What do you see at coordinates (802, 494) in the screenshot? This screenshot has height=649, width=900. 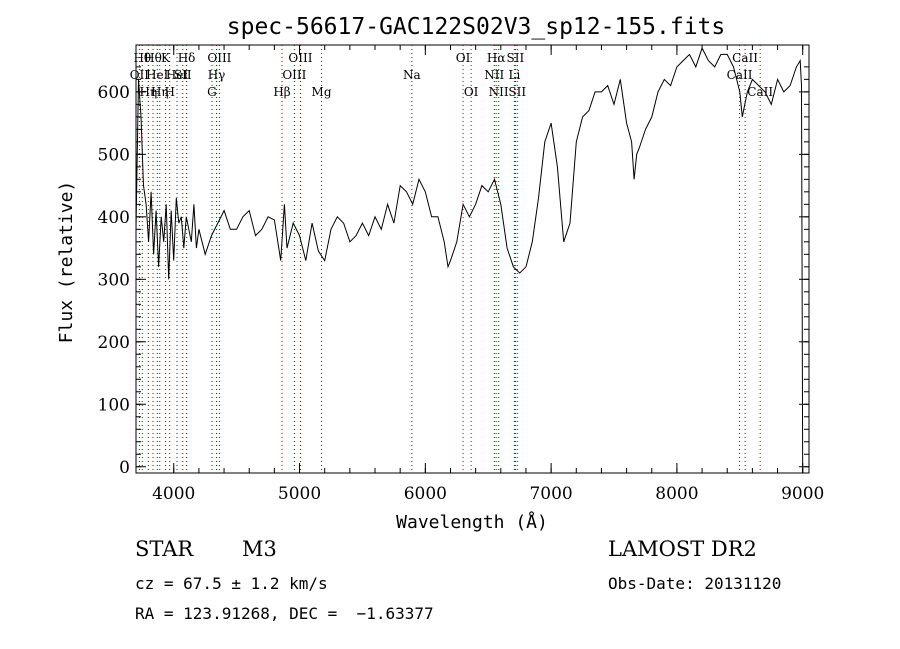 I see `x-tick-label: 9000` at bounding box center [802, 494].